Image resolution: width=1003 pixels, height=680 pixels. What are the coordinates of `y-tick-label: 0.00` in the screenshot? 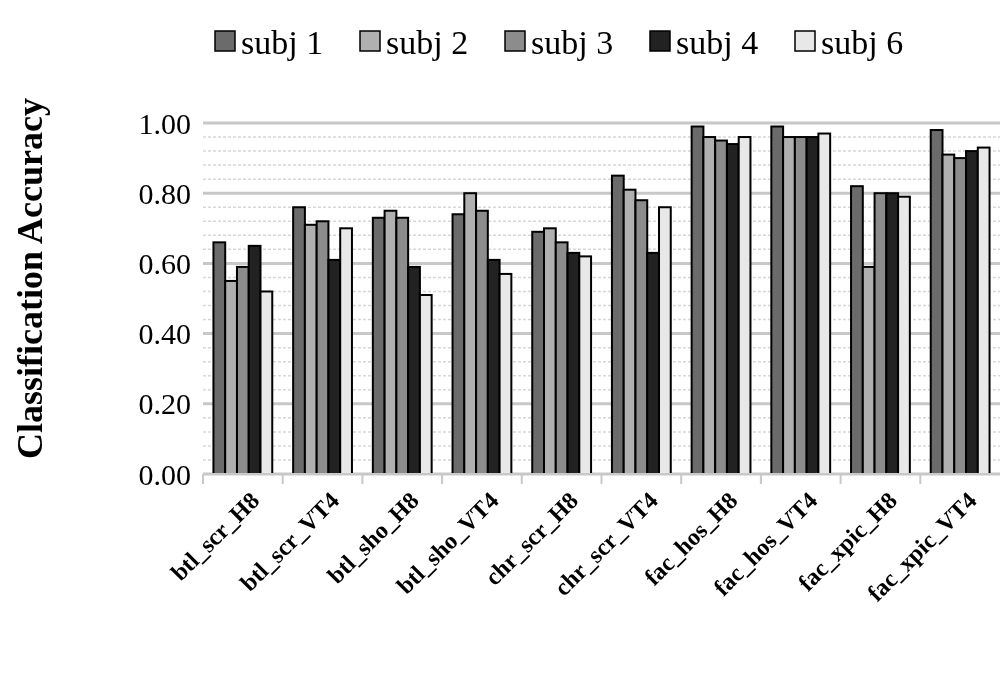 It's located at (164, 474).